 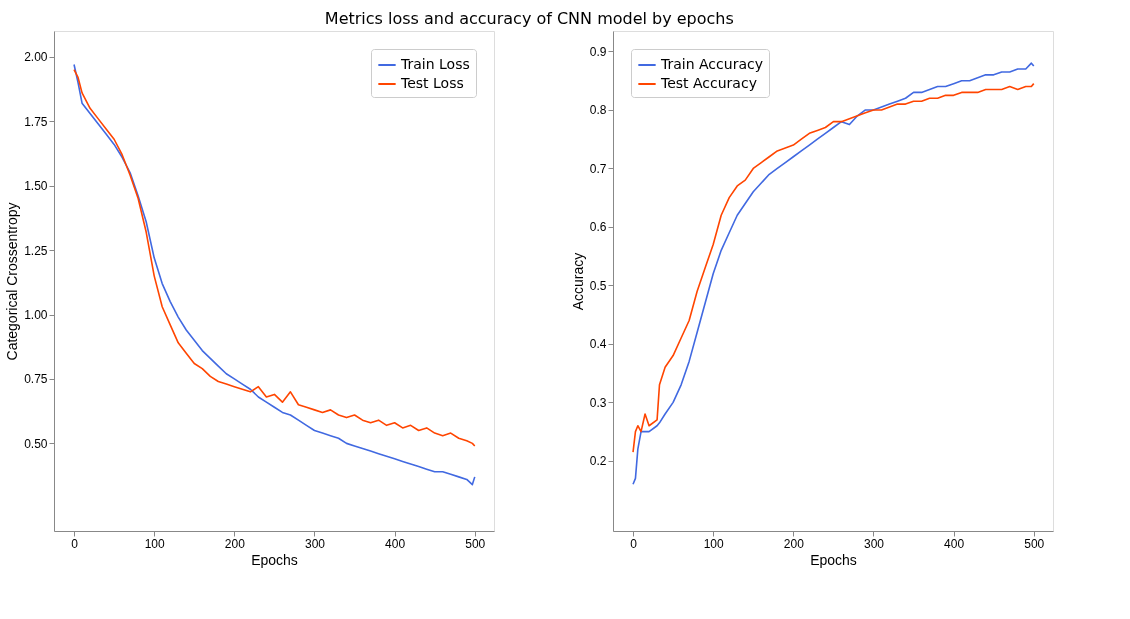 I want to click on y-tick-label: 0.2, so click(x=598, y=461).